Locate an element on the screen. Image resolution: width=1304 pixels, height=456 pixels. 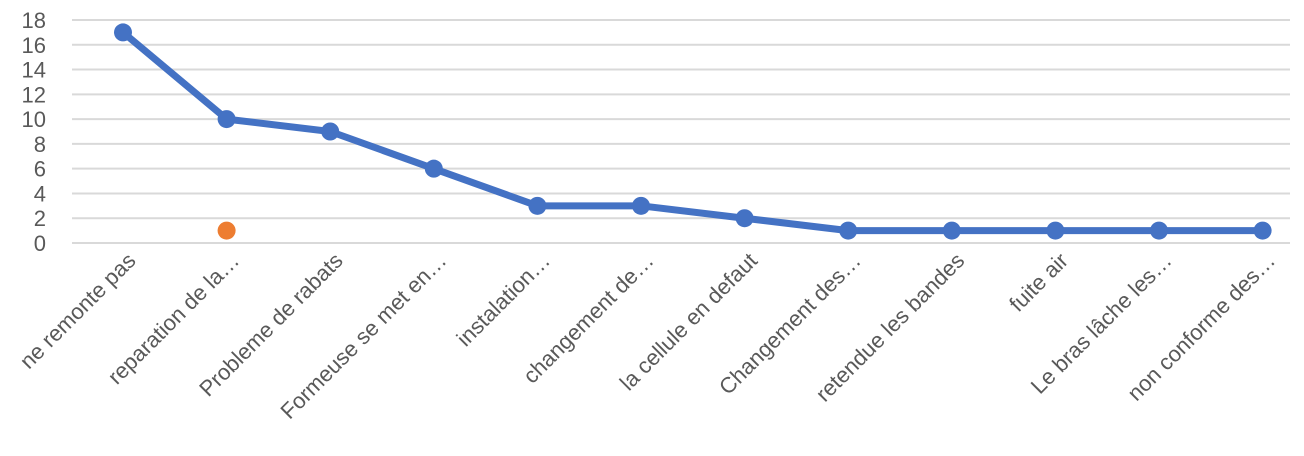
y-tick-label: 12 is located at coordinates (34, 94).